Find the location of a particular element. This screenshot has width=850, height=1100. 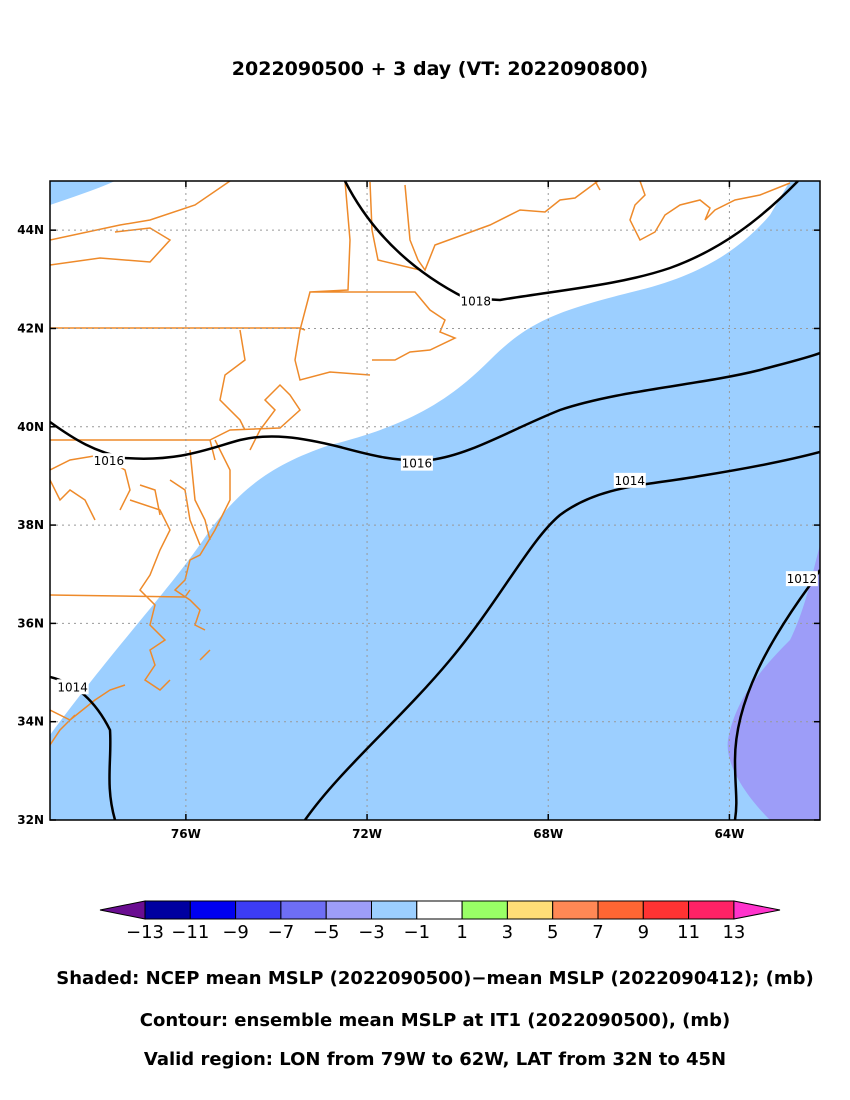

lat-tick-label: 38N is located at coordinates (30, 525).